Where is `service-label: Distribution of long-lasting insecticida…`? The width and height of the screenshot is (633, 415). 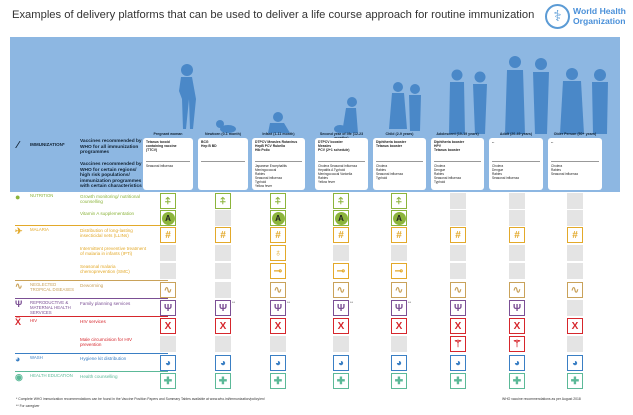
service-label: Distribution of long-lasting insecticida… is located at coordinates (106, 233).